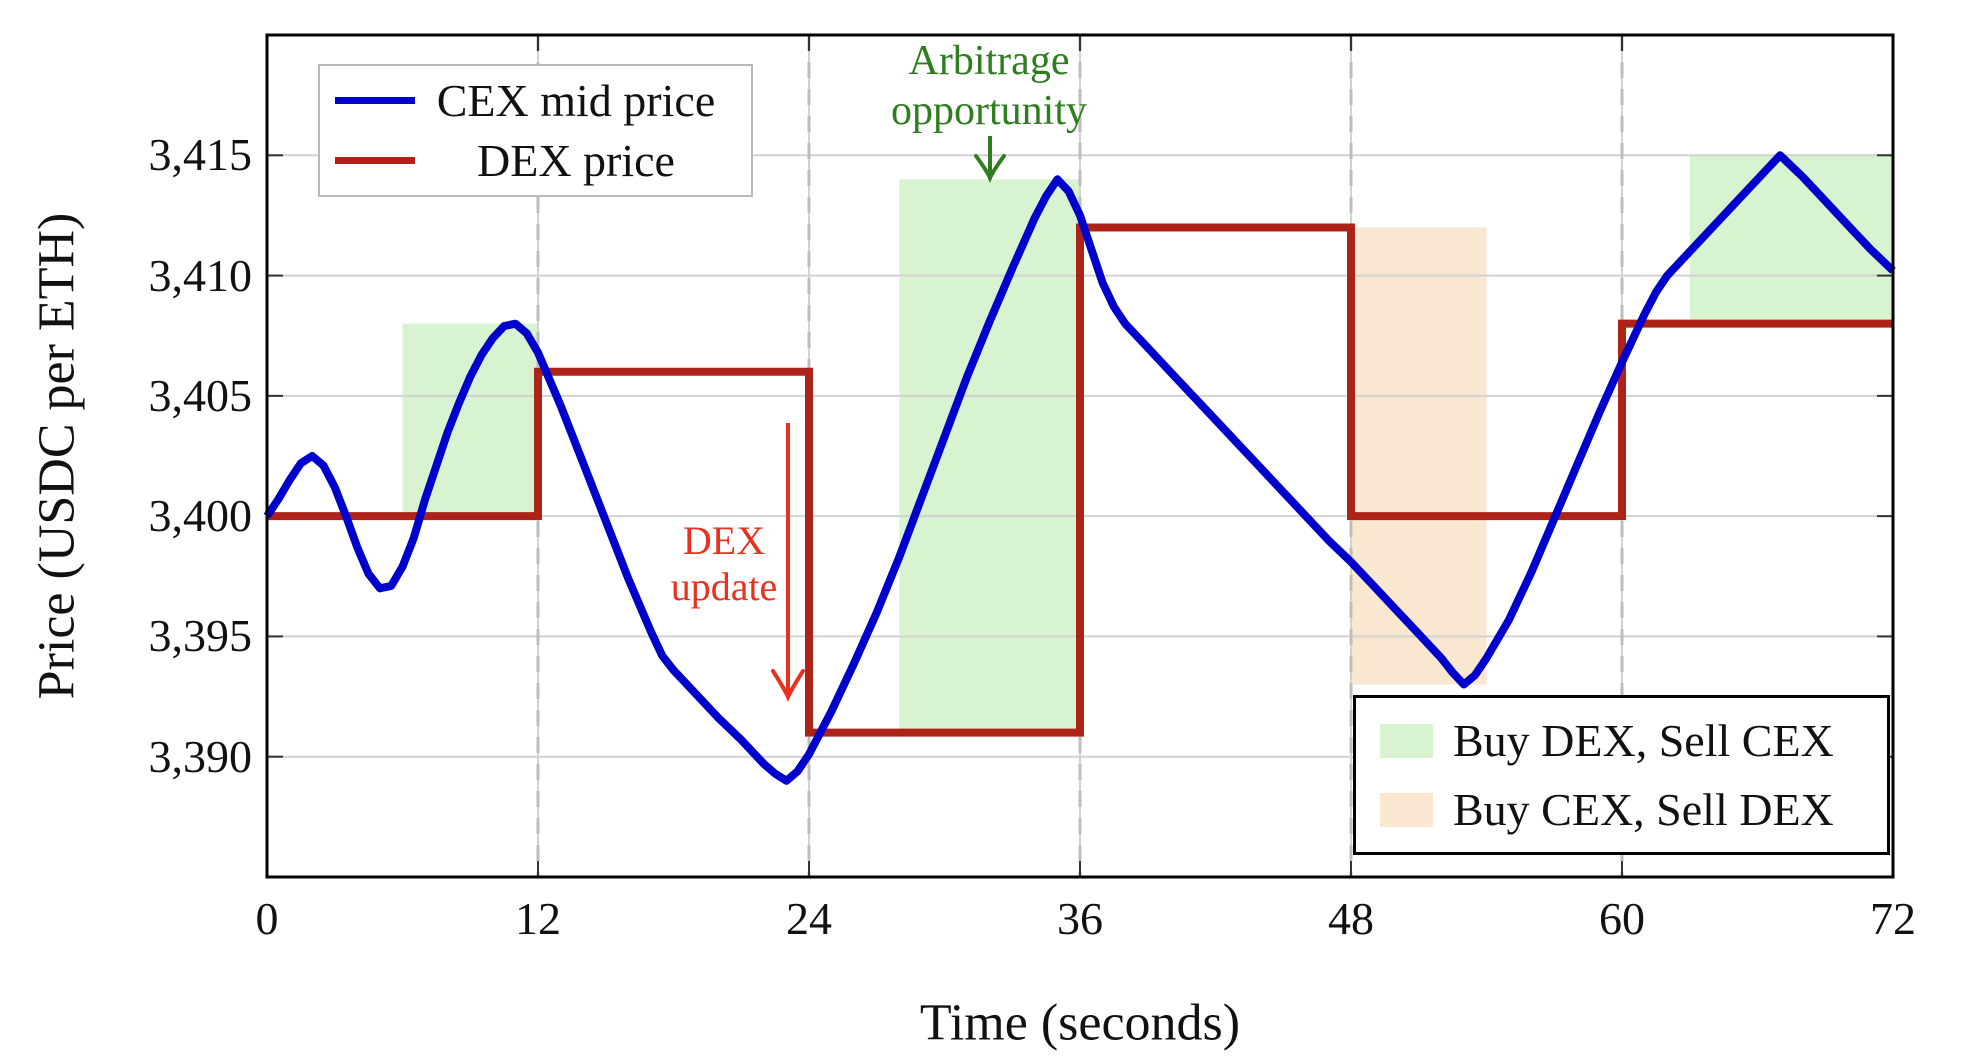  Describe the element at coordinates (1080, 918) in the screenshot. I see `x-tick-label: 36` at that location.